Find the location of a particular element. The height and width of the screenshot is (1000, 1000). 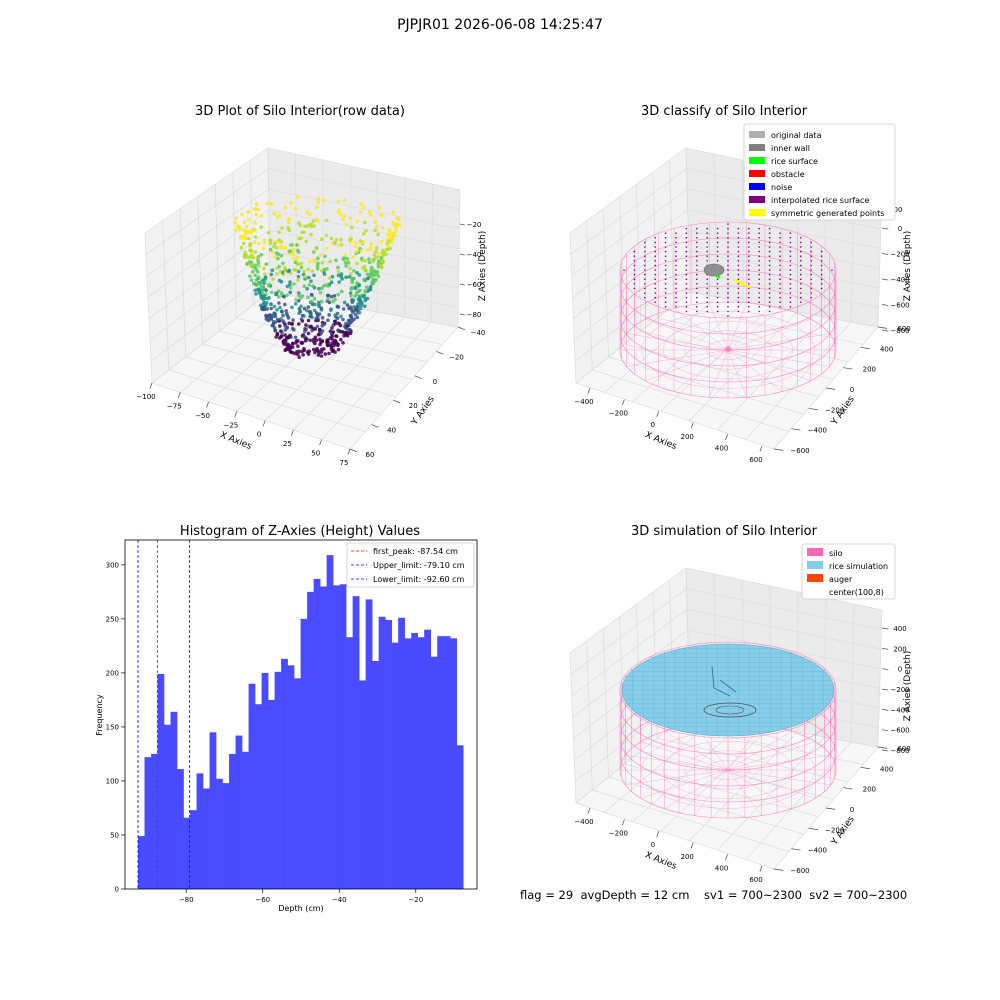

classify-z-partial: 00 is located at coordinates (898, 210).